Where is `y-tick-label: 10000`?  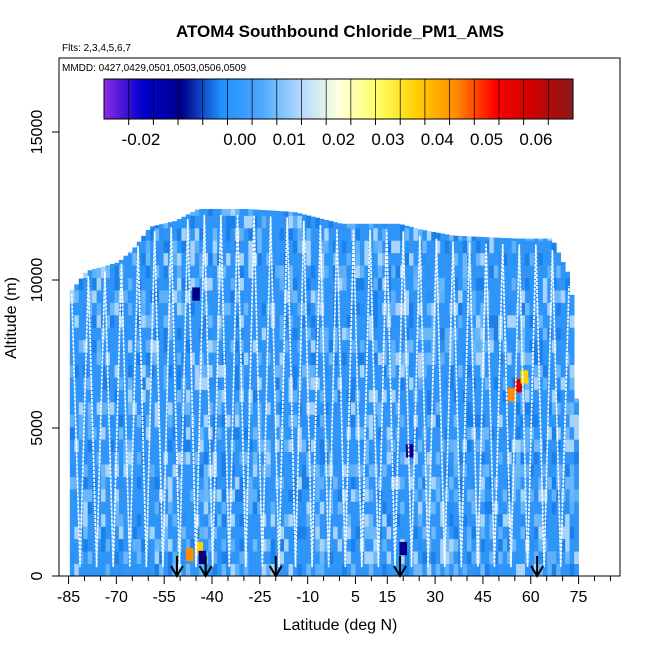
y-tick-label: 10000 is located at coordinates (37, 280).